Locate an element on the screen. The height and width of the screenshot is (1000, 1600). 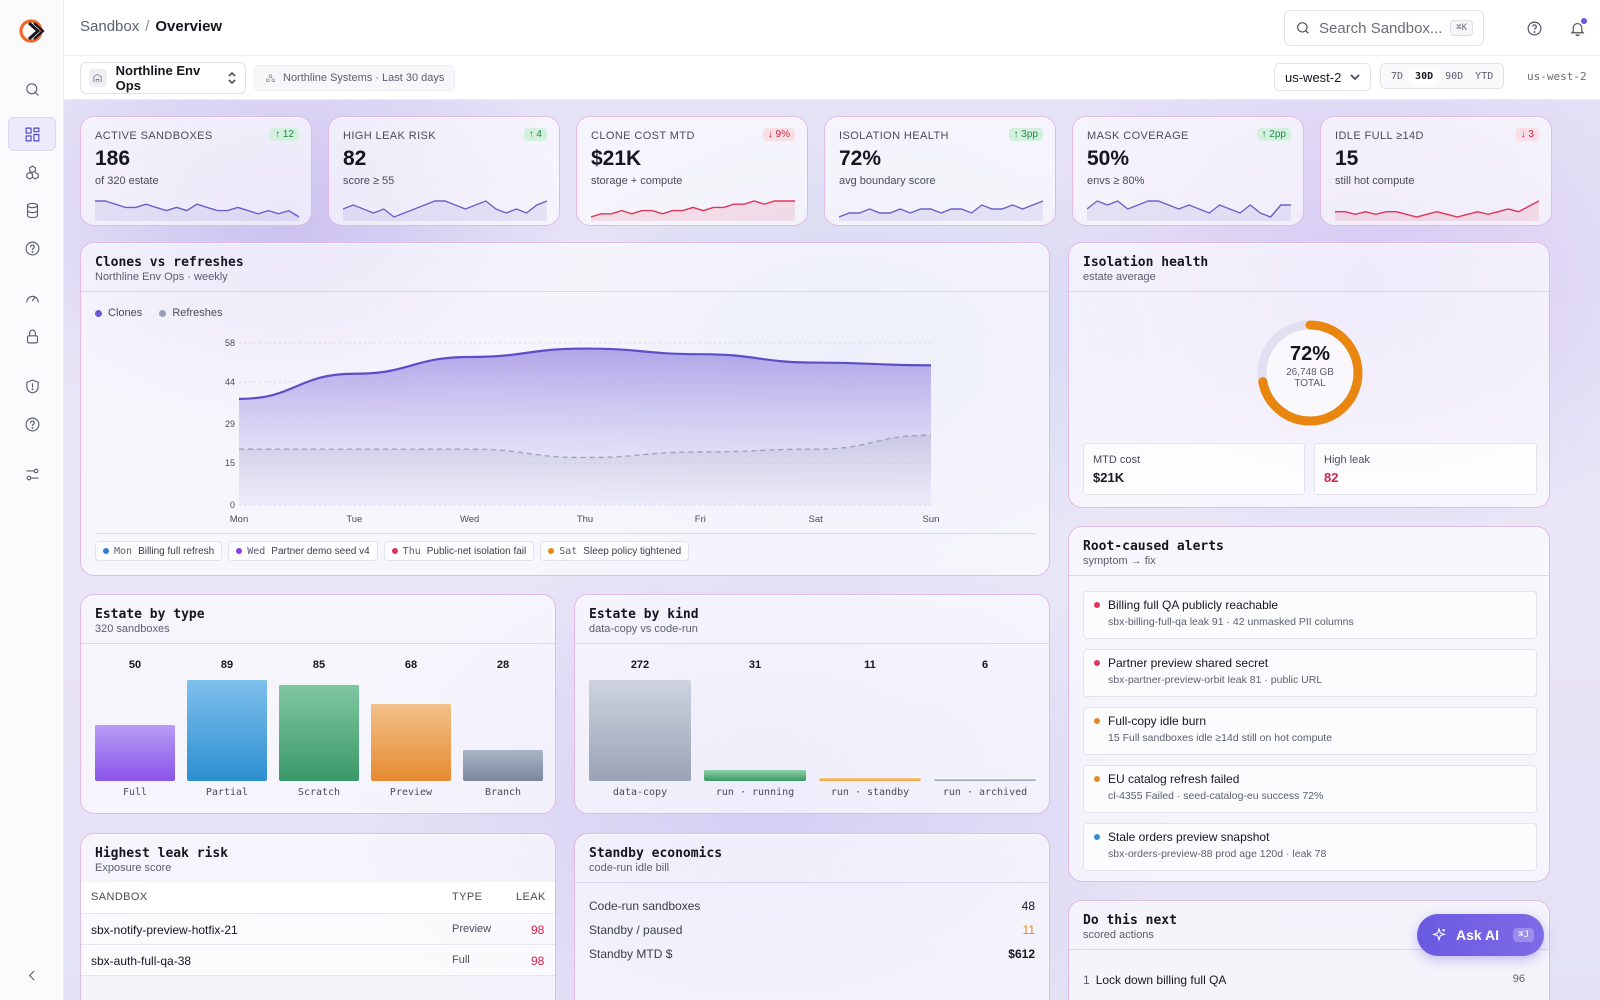
next-title: Do this next is located at coordinates (1130, 920).